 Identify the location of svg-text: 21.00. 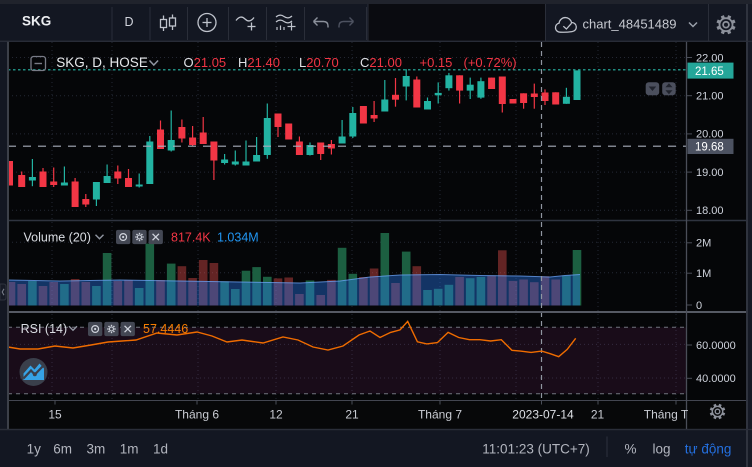
(710, 97).